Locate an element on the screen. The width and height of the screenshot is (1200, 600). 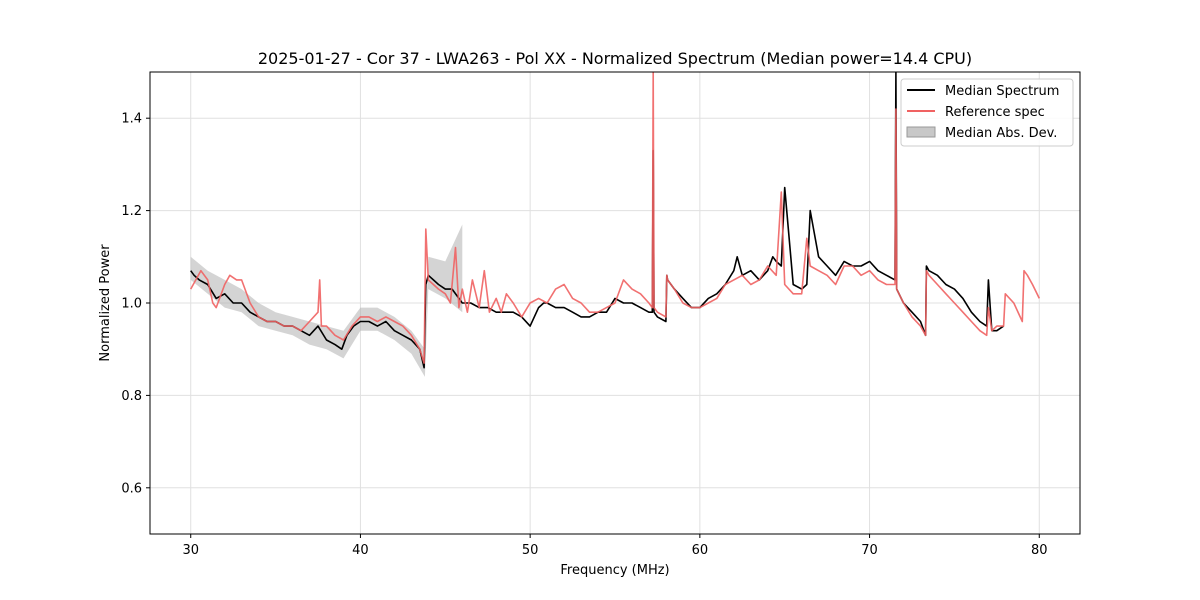
x-axis-label: Frequency (MHz) is located at coordinates (614, 570).